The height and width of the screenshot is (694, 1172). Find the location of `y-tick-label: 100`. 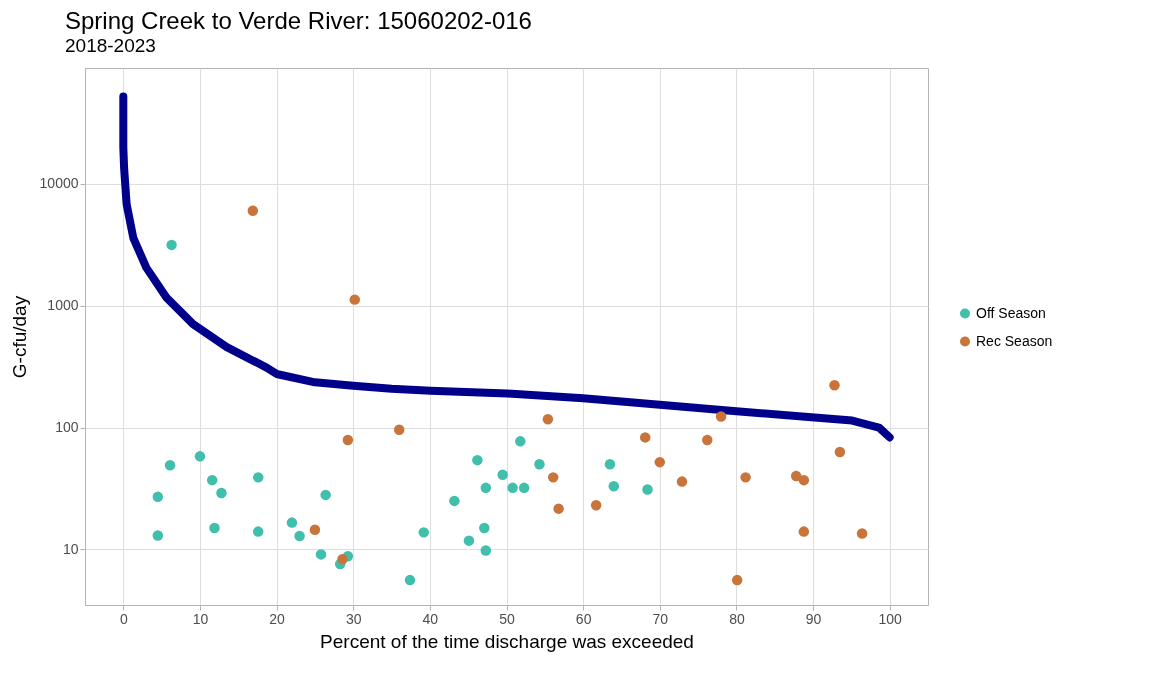

y-tick-label: 100 is located at coordinates (67, 427).